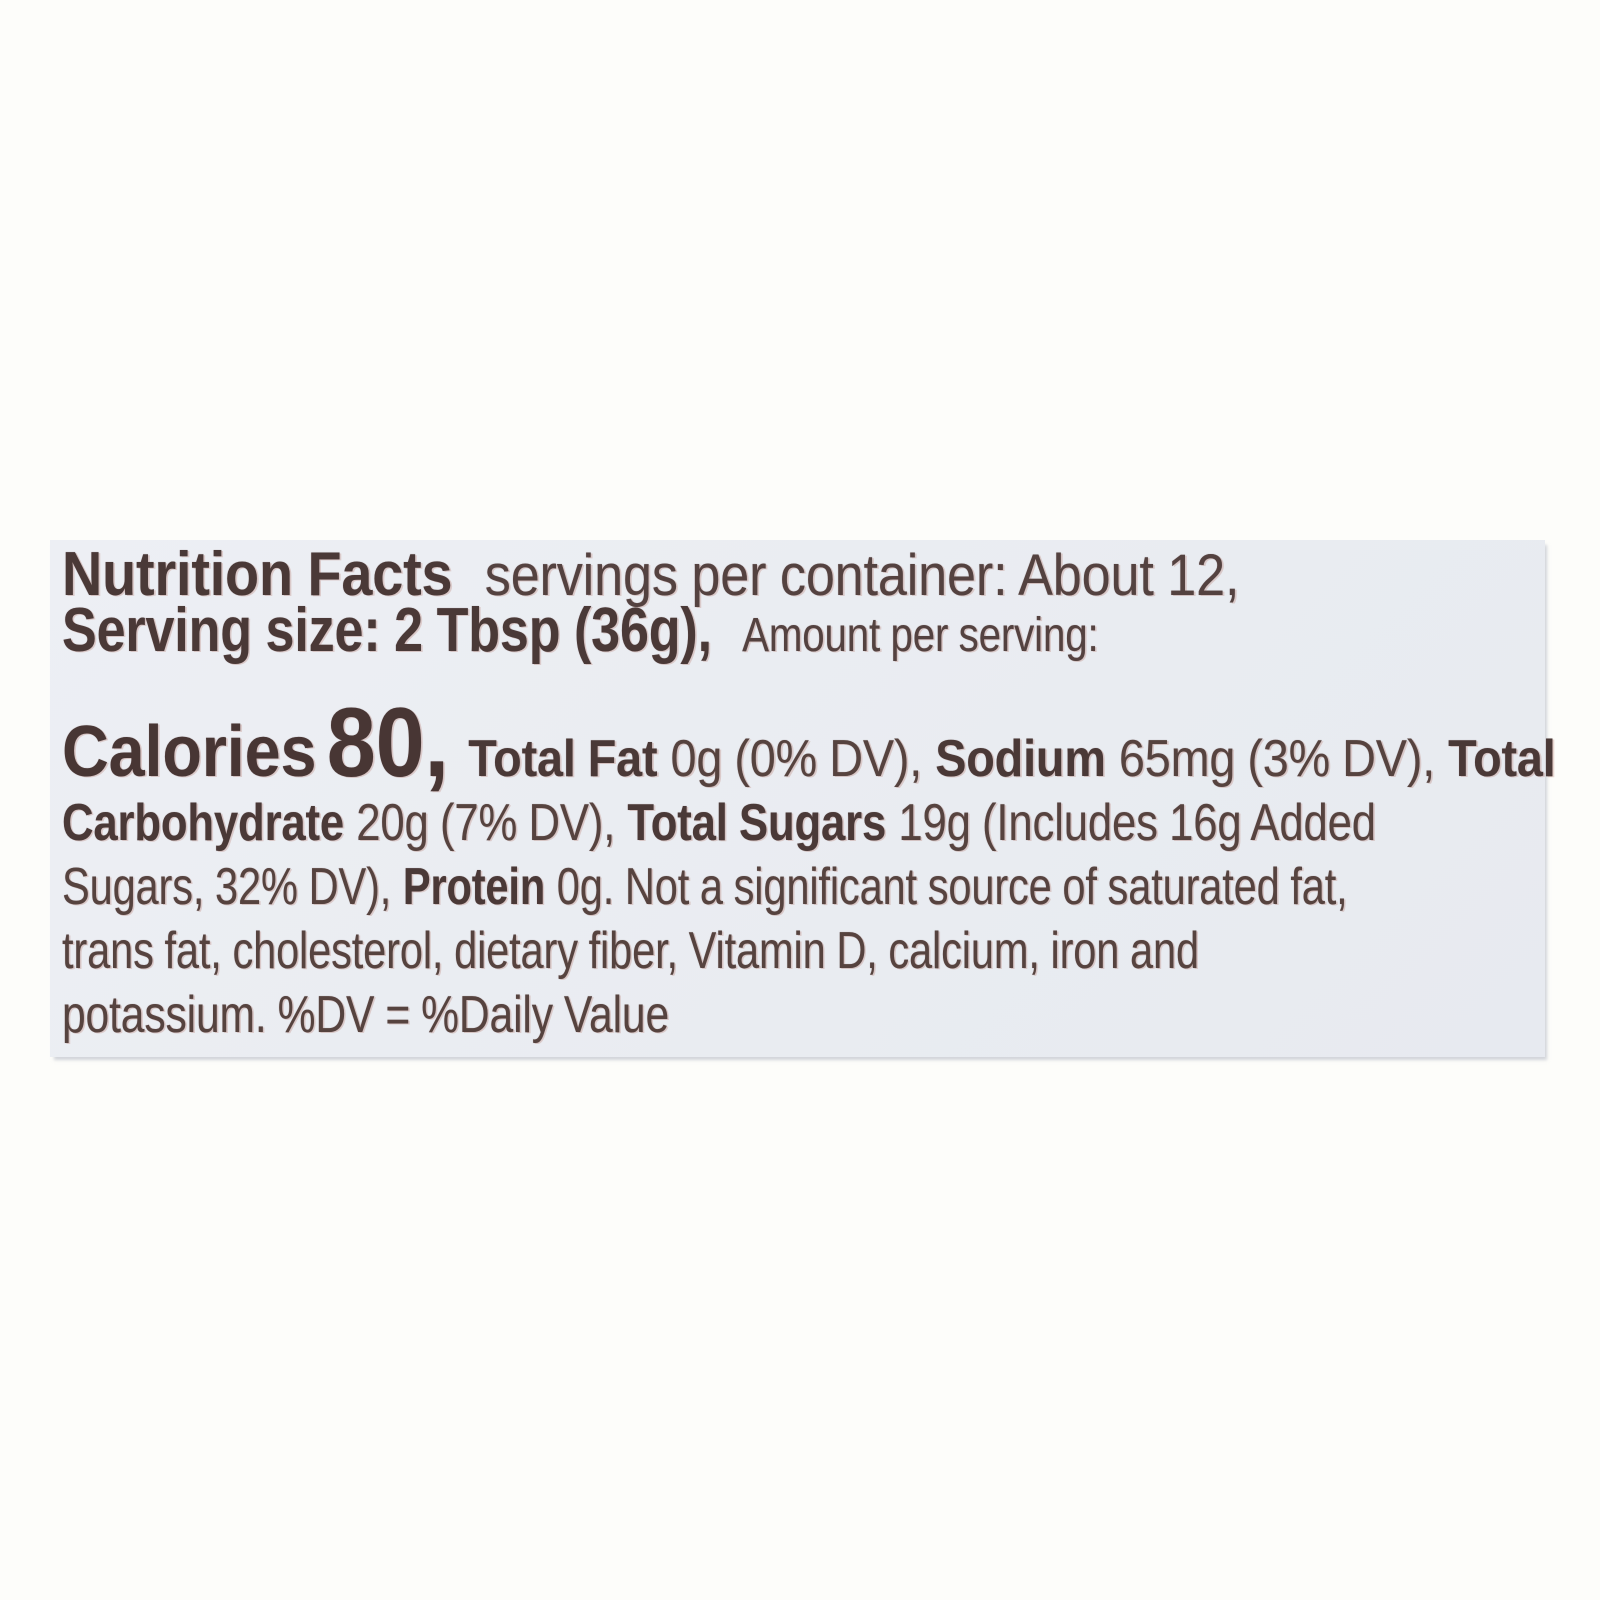 This screenshot has height=1600, width=1600. Describe the element at coordinates (387, 630) in the screenshot. I see `label-text-segment: Serving size: 2 Tbsp (36g),` at that location.